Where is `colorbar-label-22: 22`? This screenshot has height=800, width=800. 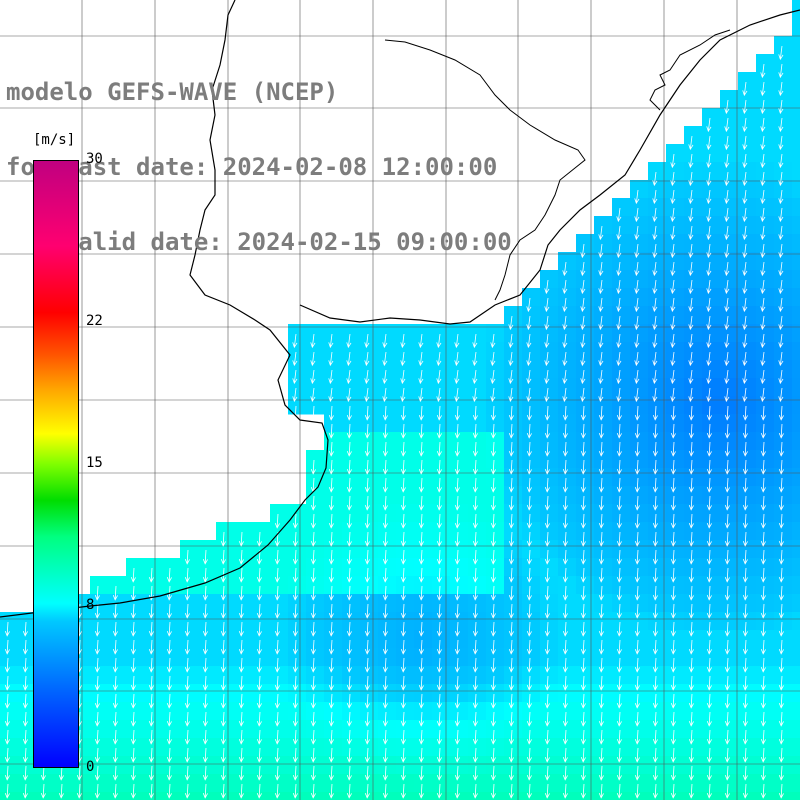
colorbar-label-22: 22 is located at coordinates (94, 321).